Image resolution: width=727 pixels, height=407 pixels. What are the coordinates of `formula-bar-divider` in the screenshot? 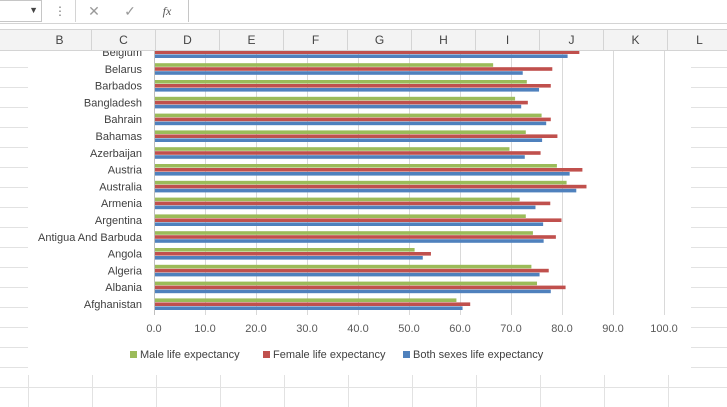 It's located at (75, 11).